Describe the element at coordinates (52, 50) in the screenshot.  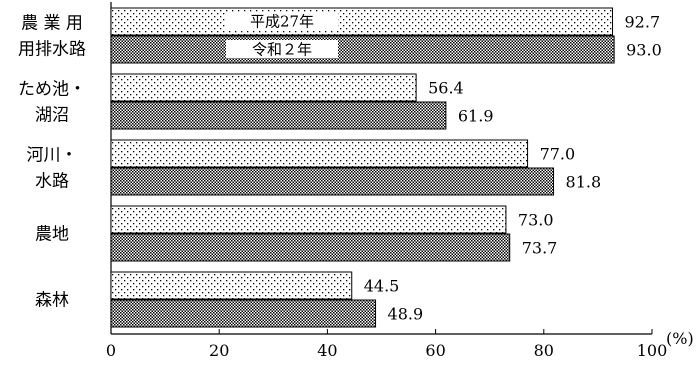
I see `category-label: 用排水路` at that location.